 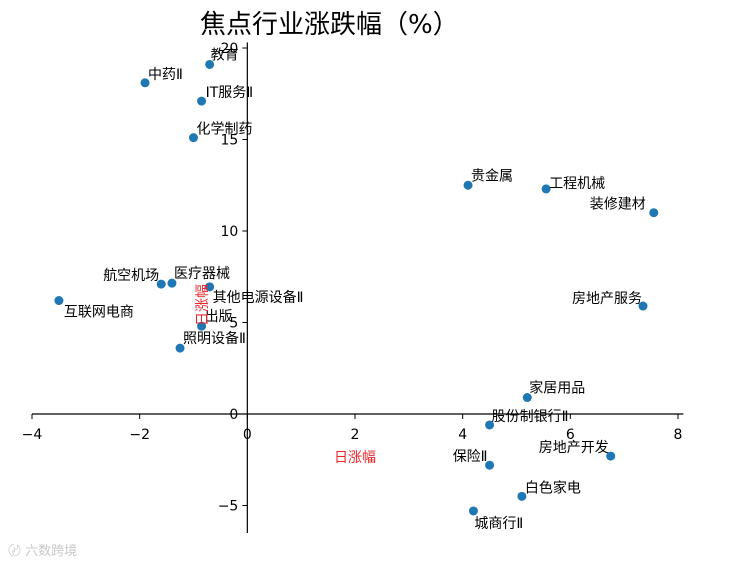 I want to click on point-label: 保险Ⅱ, so click(x=470, y=457).